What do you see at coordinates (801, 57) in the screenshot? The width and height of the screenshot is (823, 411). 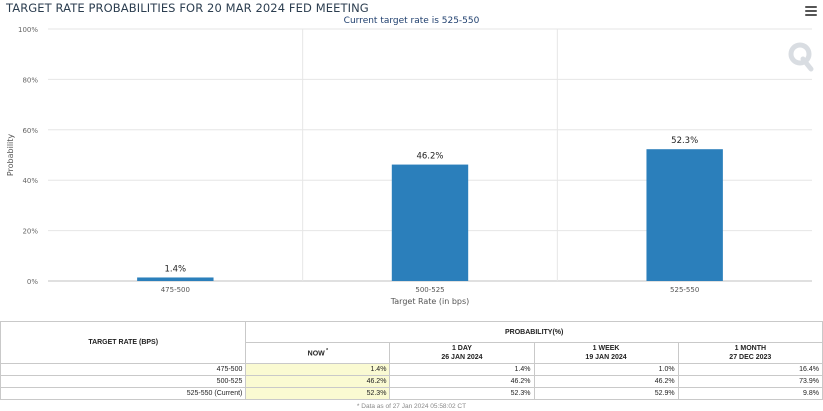 I see `watermark-logo-icon` at bounding box center [801, 57].